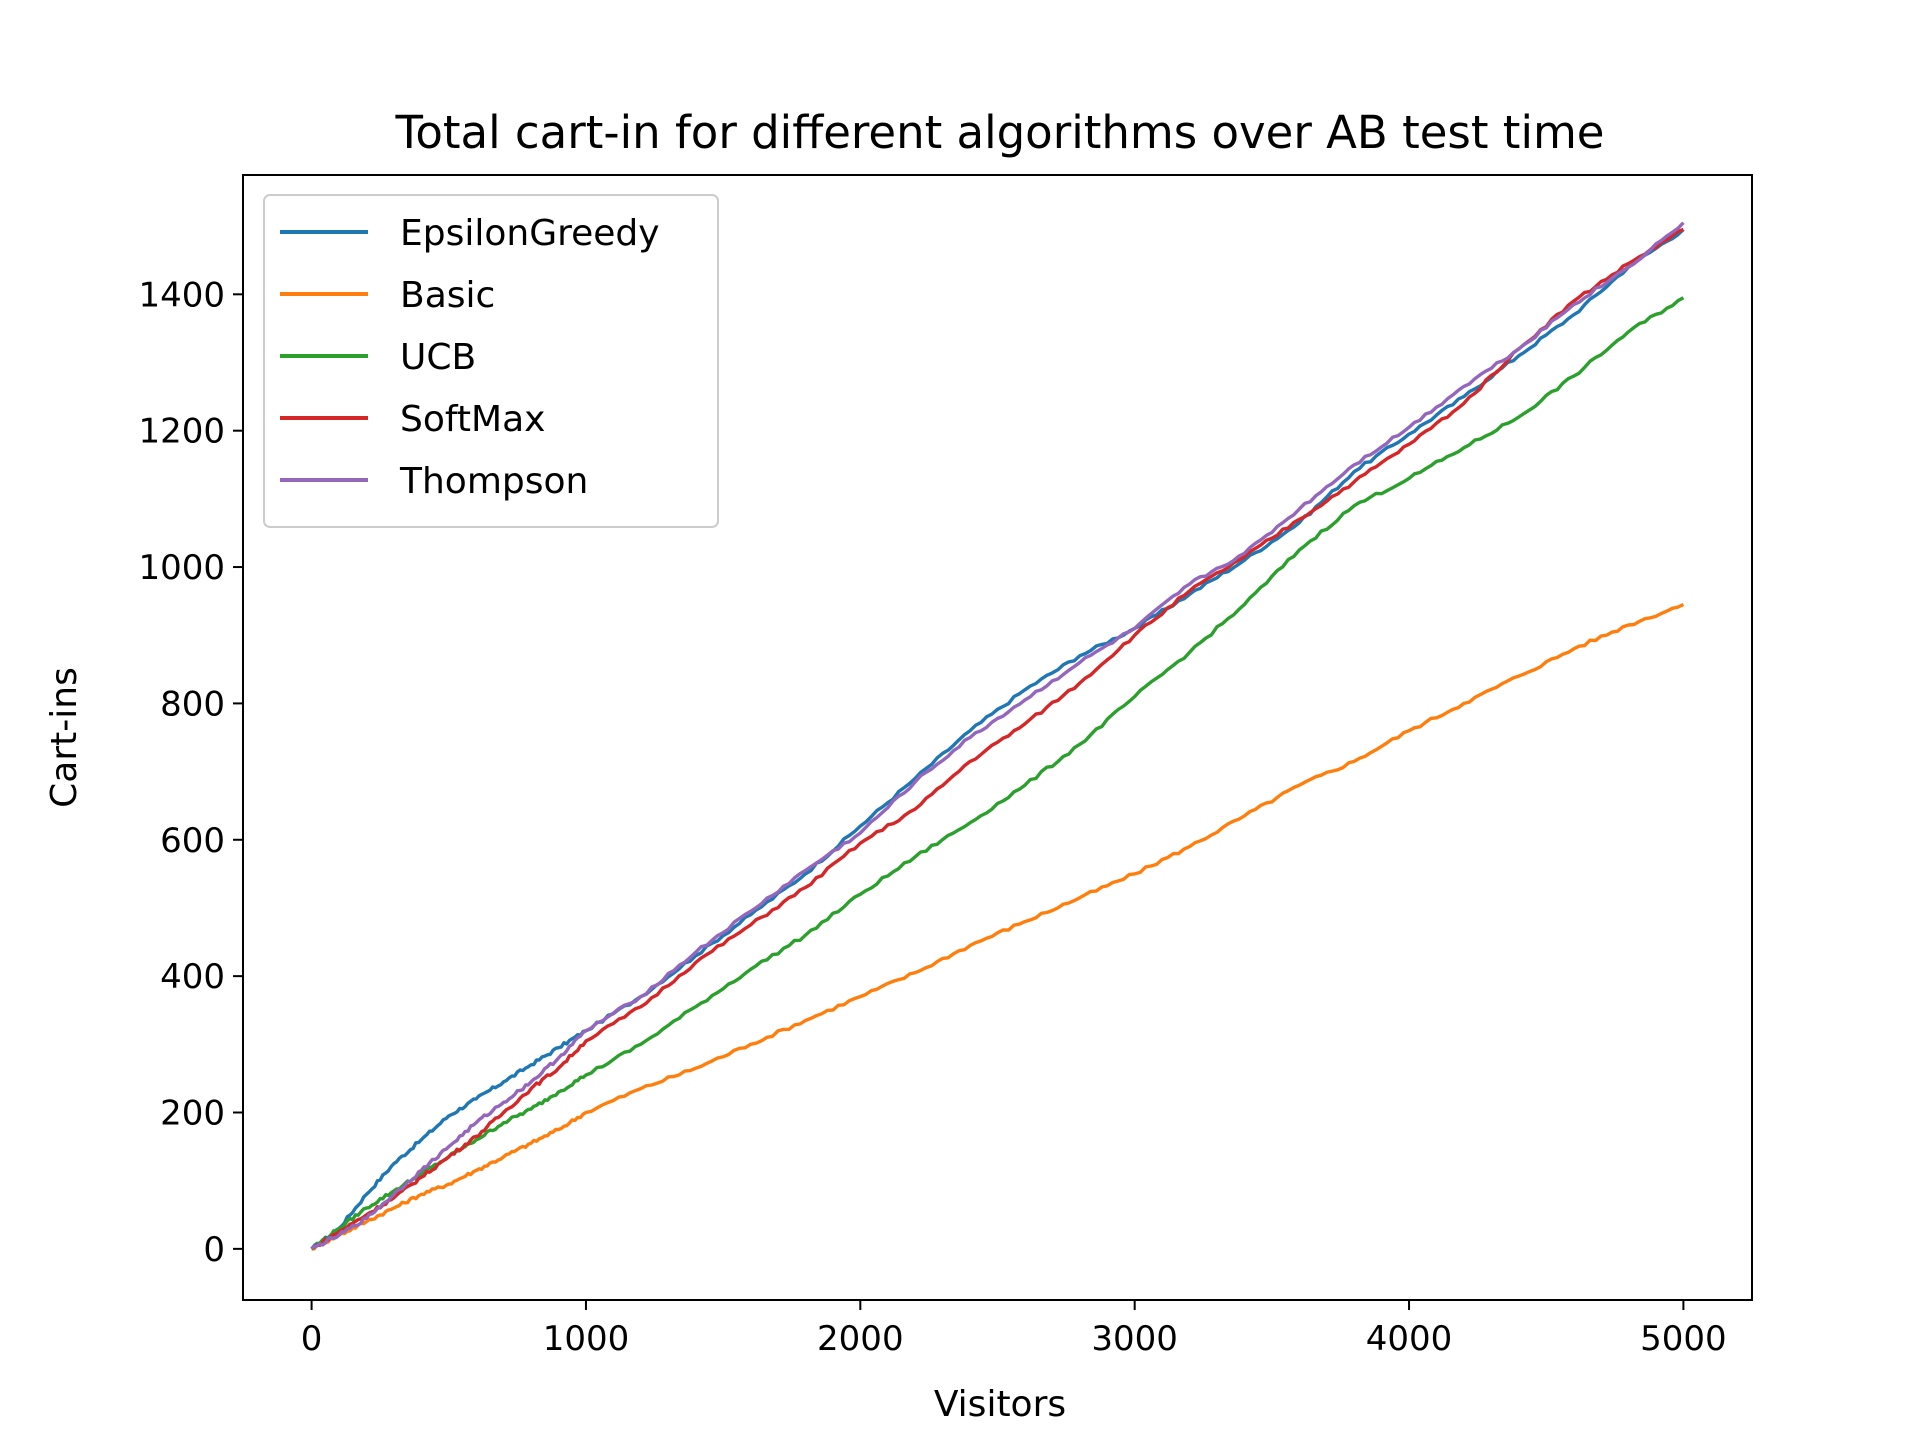 This screenshot has height=1440, width=1920. I want to click on x-tick-label: 1000, so click(586, 1339).